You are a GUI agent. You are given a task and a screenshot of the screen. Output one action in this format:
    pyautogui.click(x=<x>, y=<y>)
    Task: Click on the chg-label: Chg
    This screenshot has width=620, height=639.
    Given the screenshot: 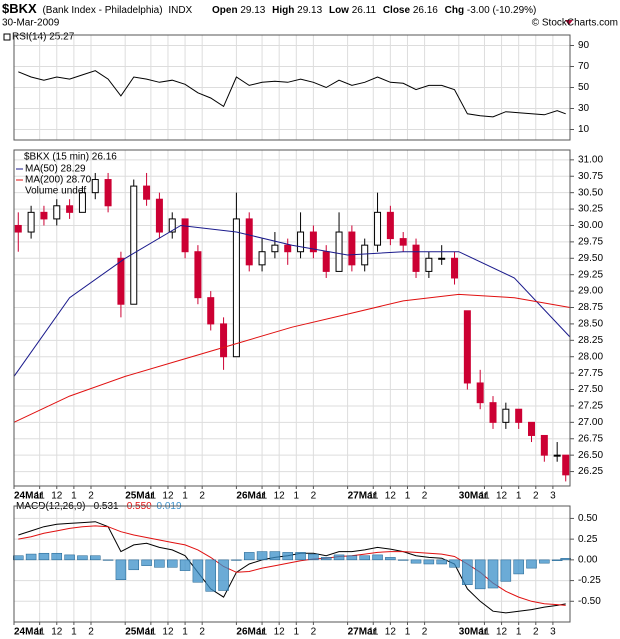 What is the action you would take?
    pyautogui.click(x=454, y=10)
    